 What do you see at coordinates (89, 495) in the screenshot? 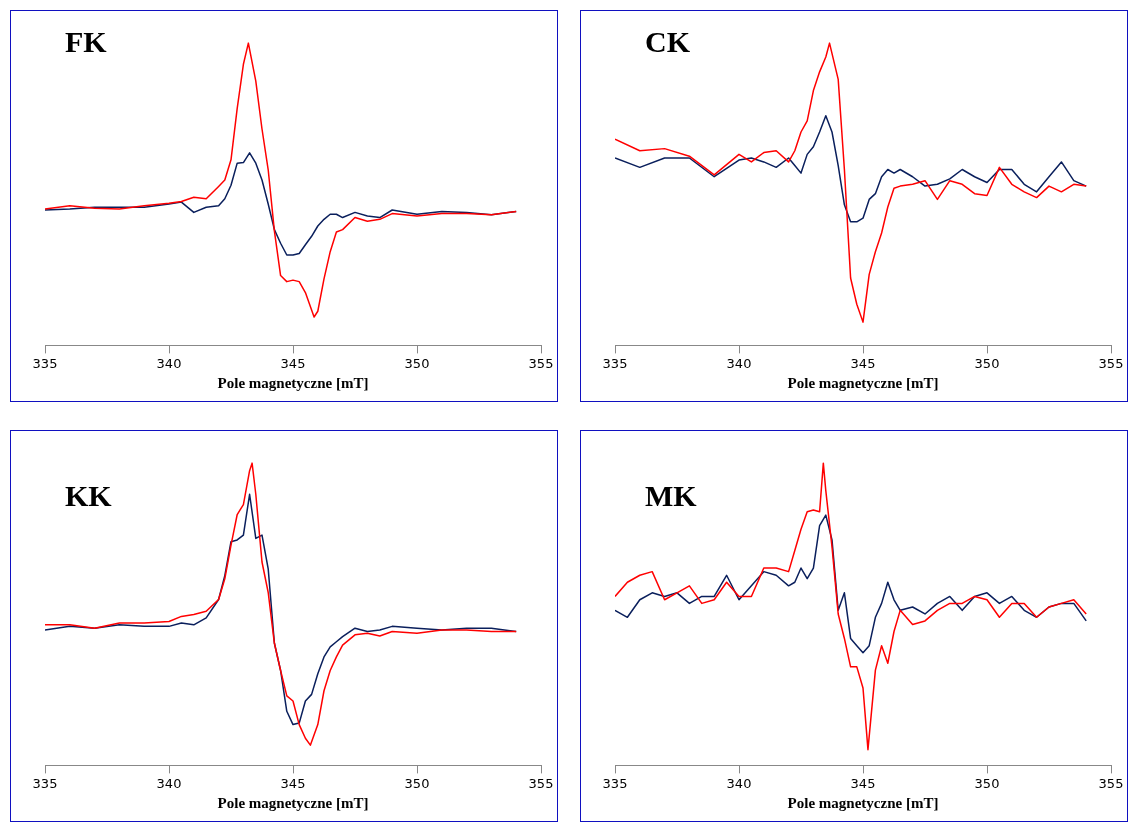
I see `text: KK` at bounding box center [89, 495].